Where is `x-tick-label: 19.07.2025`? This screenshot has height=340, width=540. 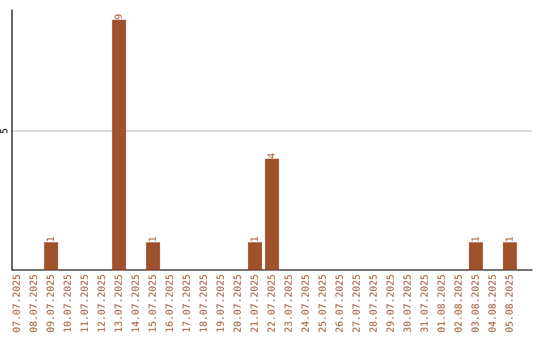
x-tick-label: 19.07.2025 is located at coordinates (220, 303).